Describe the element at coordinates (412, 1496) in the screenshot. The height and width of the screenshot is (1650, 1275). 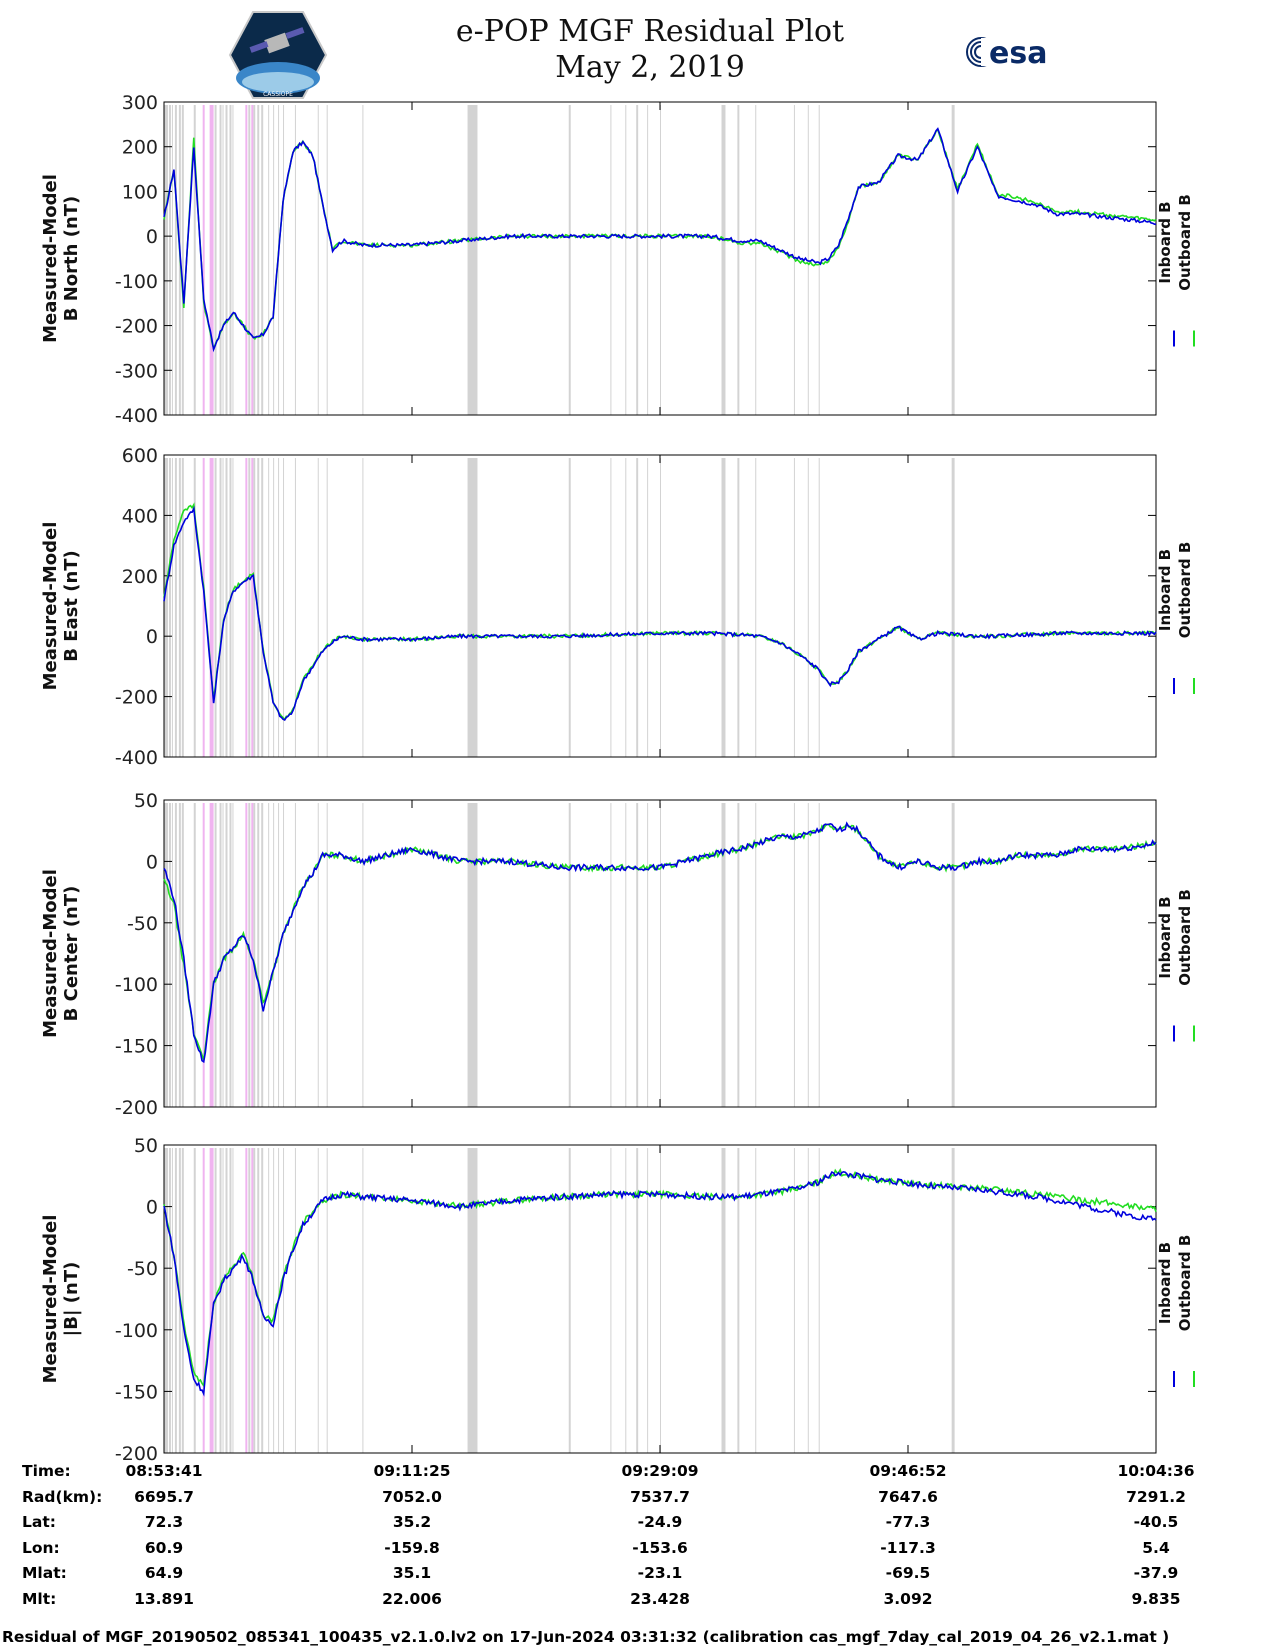
I see `info-value: 7052.0` at that location.